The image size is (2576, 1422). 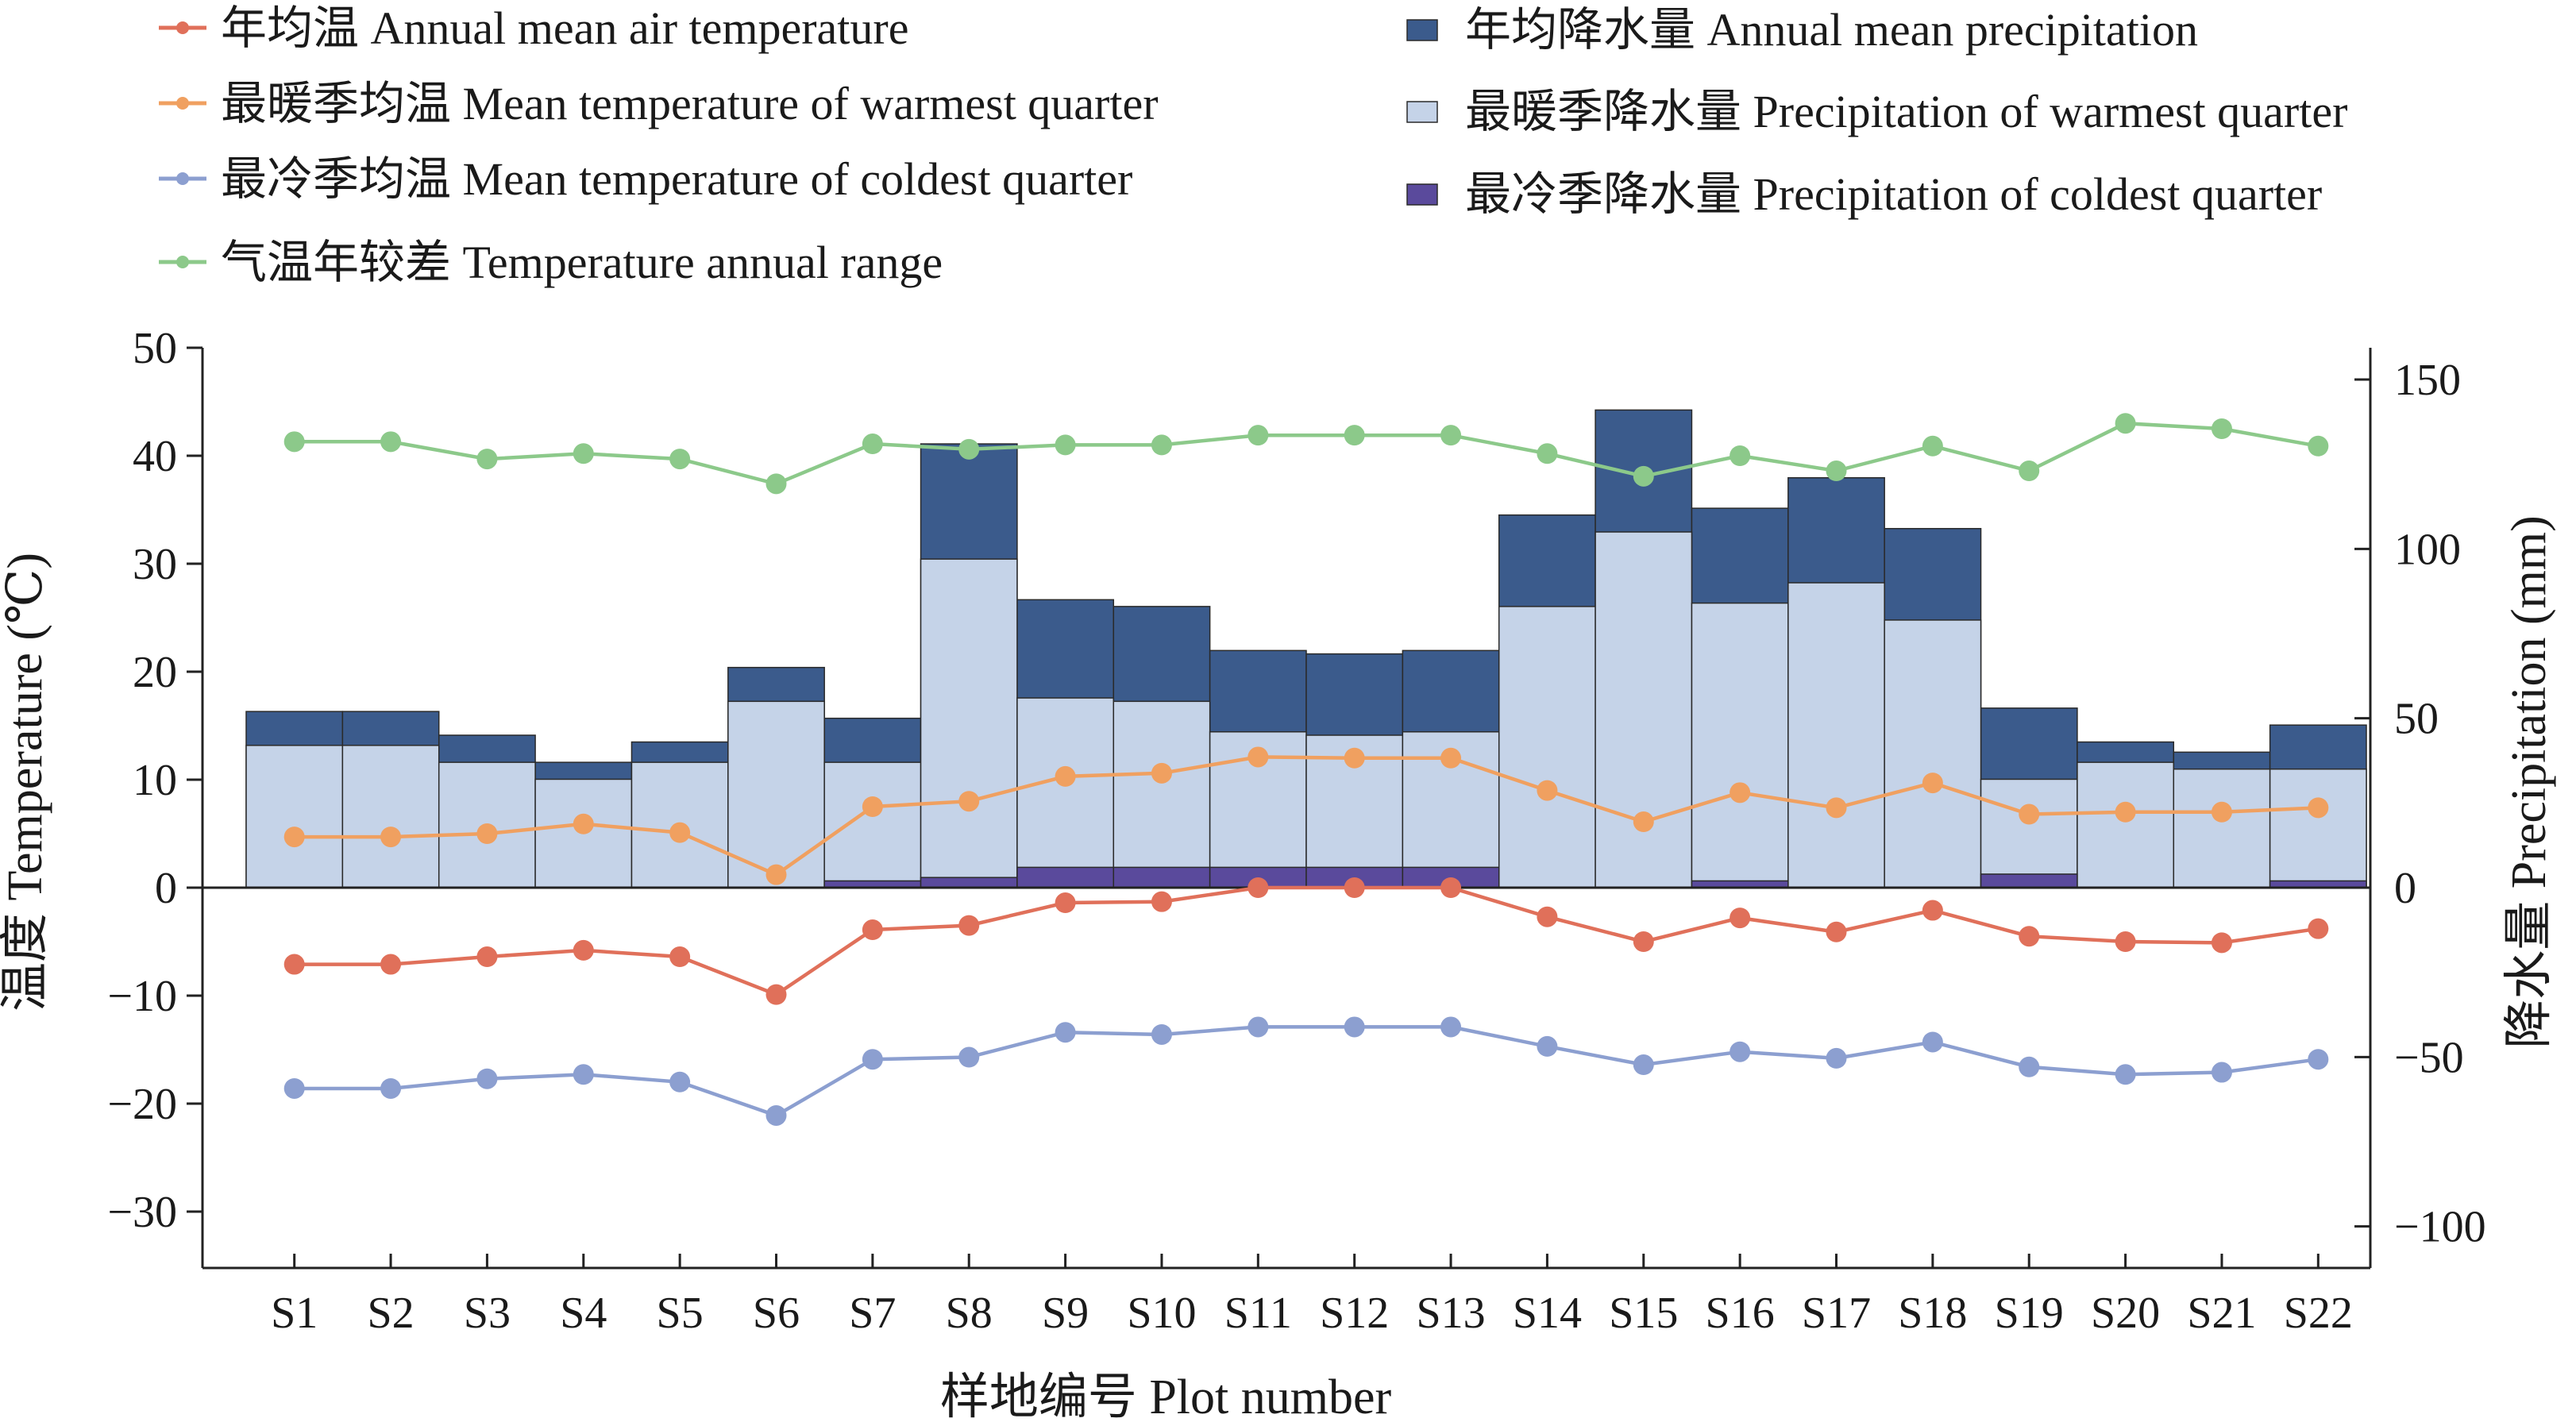 I want to click on line-annual-mean-temp, so click(x=1306, y=941).